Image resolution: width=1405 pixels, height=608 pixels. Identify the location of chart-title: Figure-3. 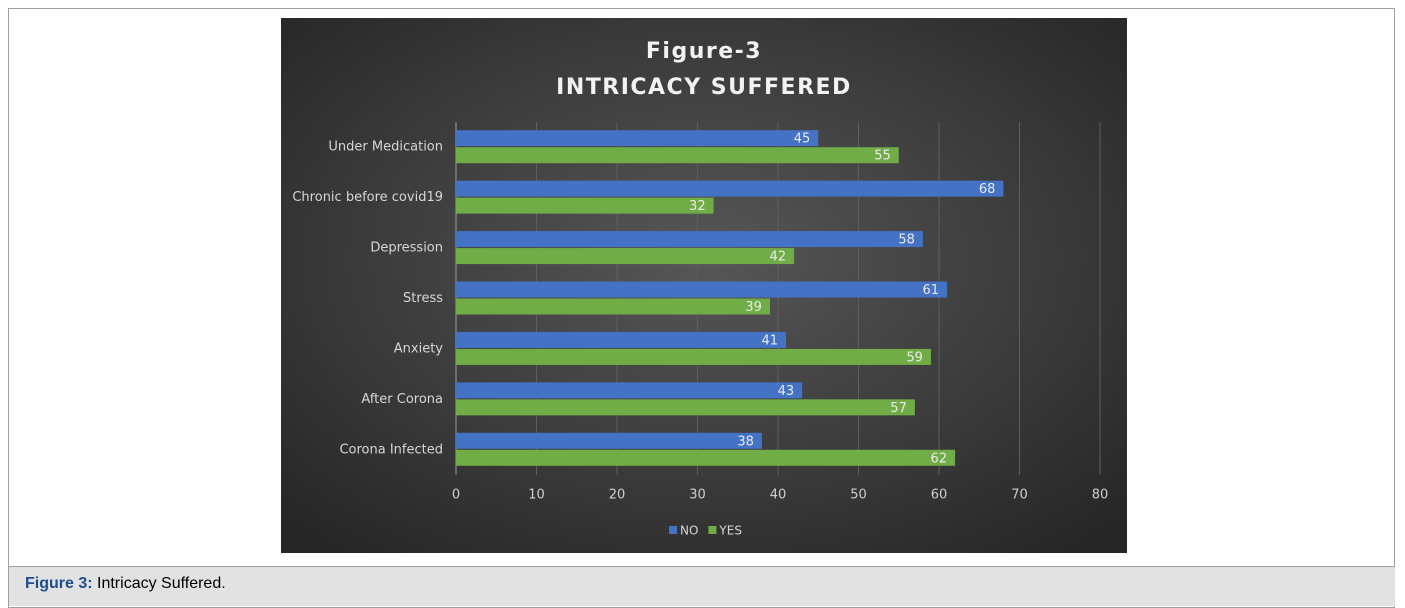
(704, 51).